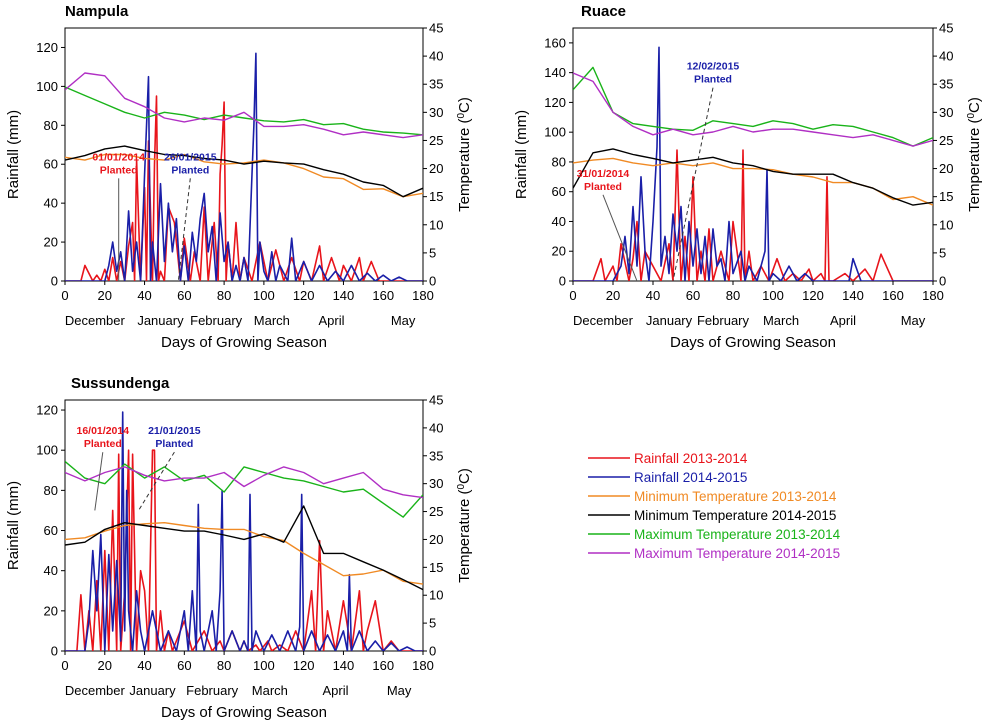 The image size is (1000, 725). What do you see at coordinates (436, 427) in the screenshot?
I see `y2-tick-label: 40` at bounding box center [436, 427].